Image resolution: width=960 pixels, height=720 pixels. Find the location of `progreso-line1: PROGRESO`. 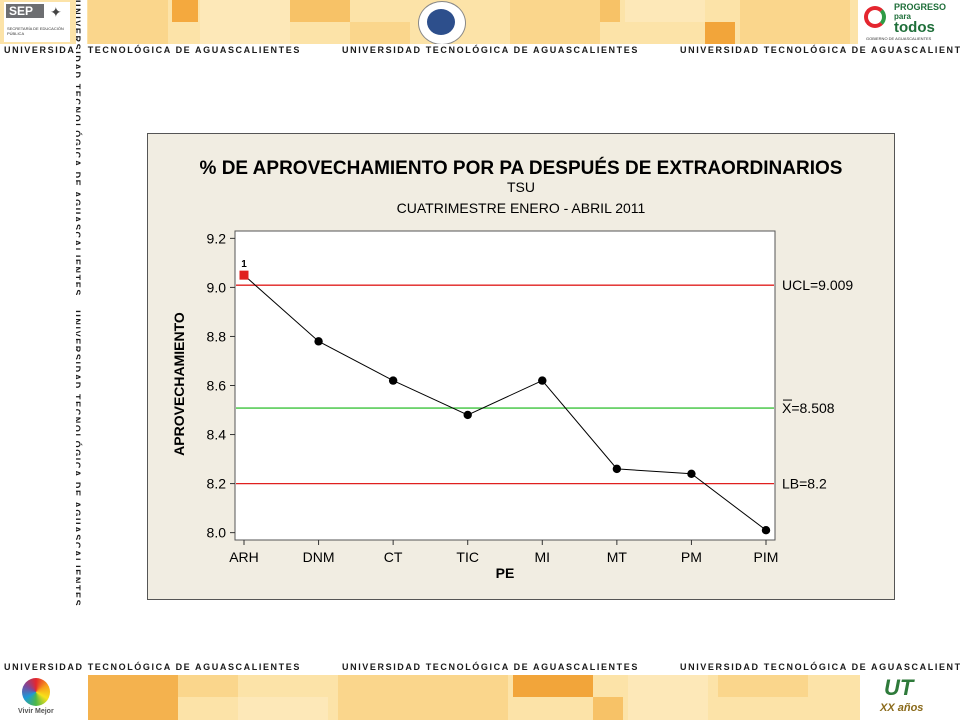

progreso-line1: PROGRESO is located at coordinates (920, 7).